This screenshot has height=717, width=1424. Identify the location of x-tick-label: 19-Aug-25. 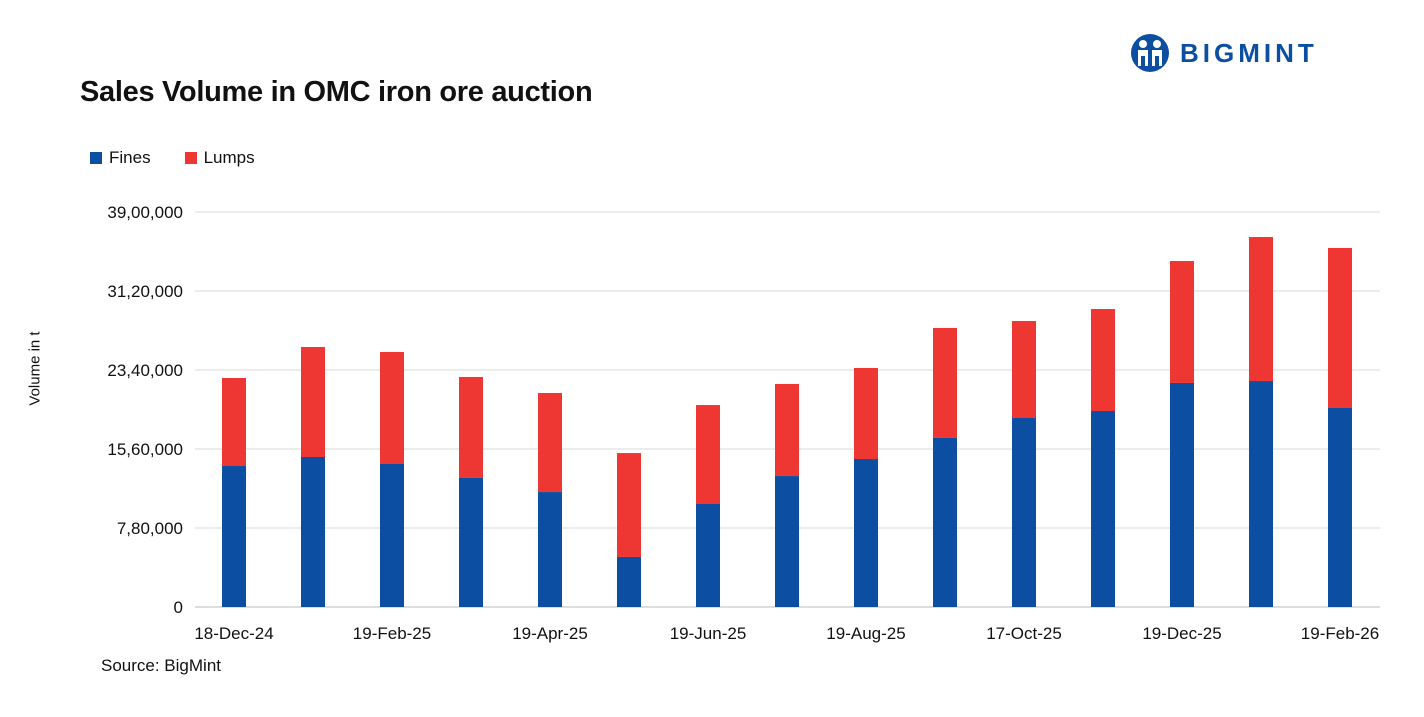
(865, 633).